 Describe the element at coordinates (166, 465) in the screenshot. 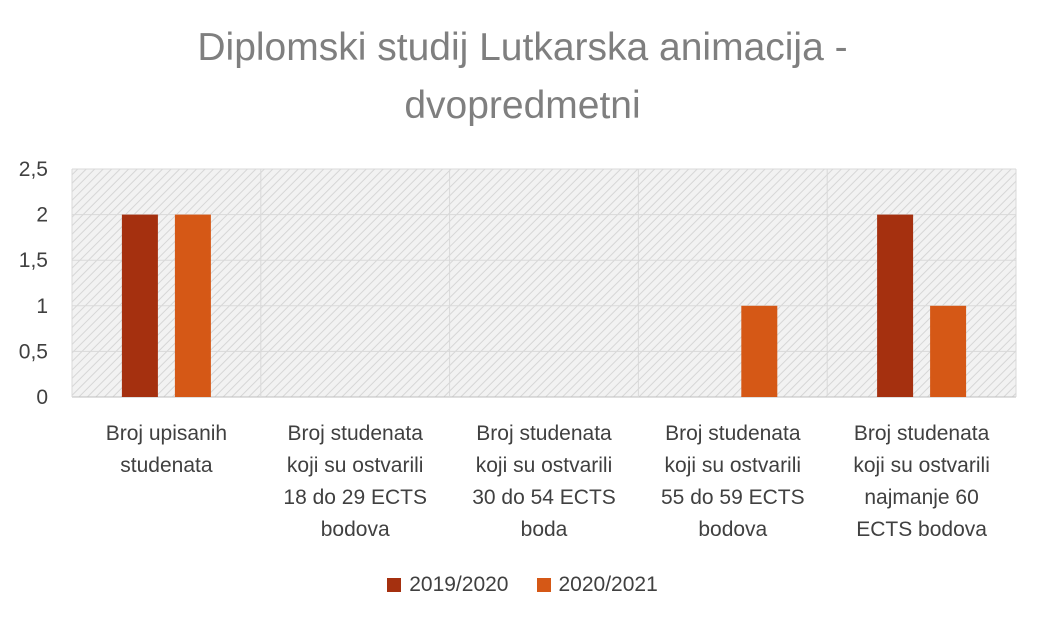

I see `x-tick-label: studenata` at that location.